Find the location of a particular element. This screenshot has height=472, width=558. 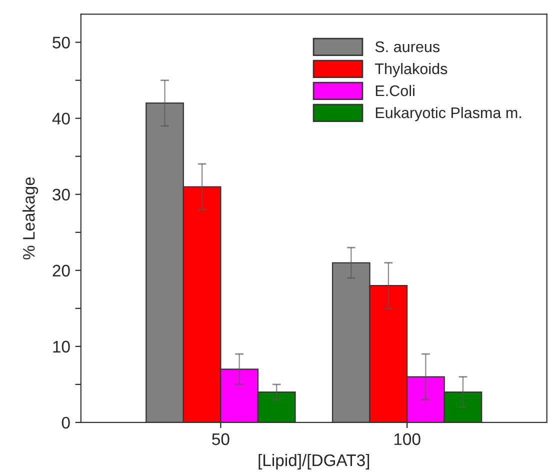

y-tick-label: 50 is located at coordinates (61, 42).